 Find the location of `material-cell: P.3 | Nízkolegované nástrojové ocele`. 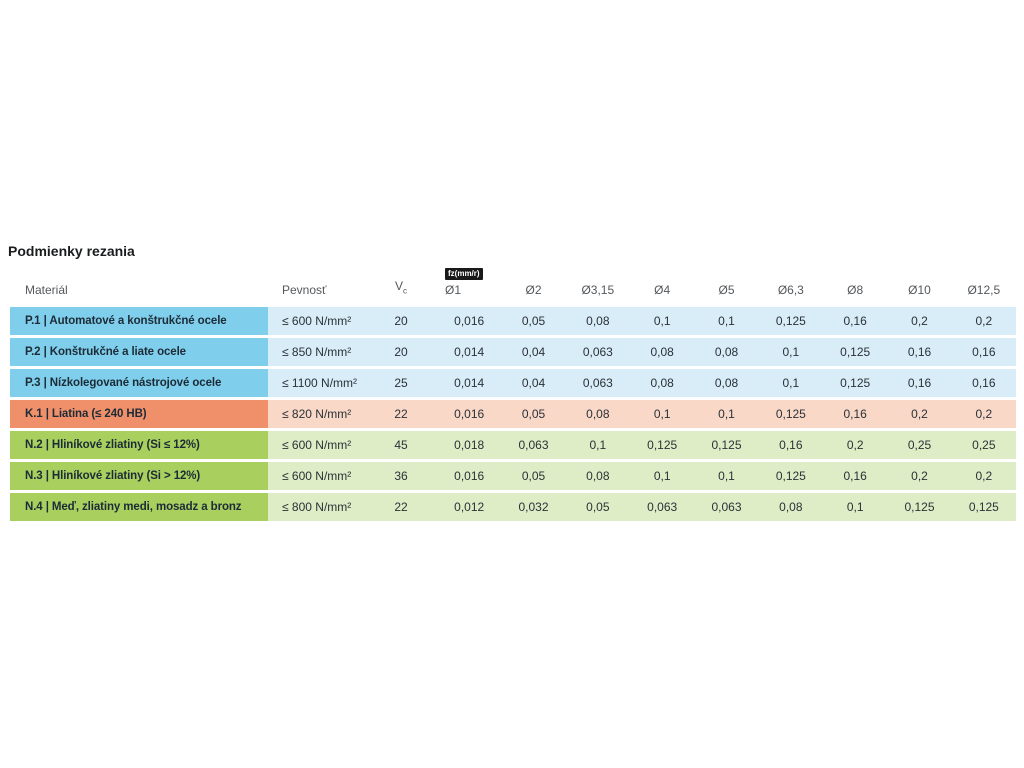

material-cell: P.3 | Nízkolegované nástrojové ocele is located at coordinates (139, 383).